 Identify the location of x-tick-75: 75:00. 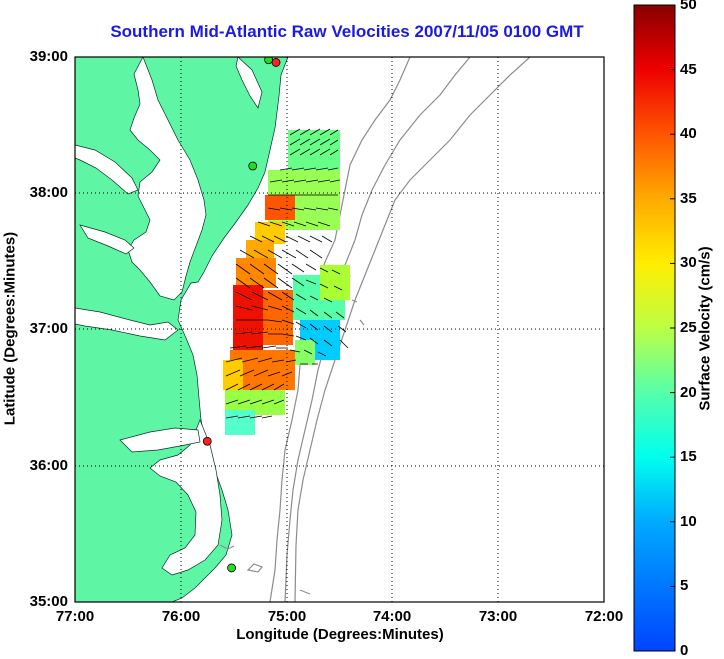
(287, 616).